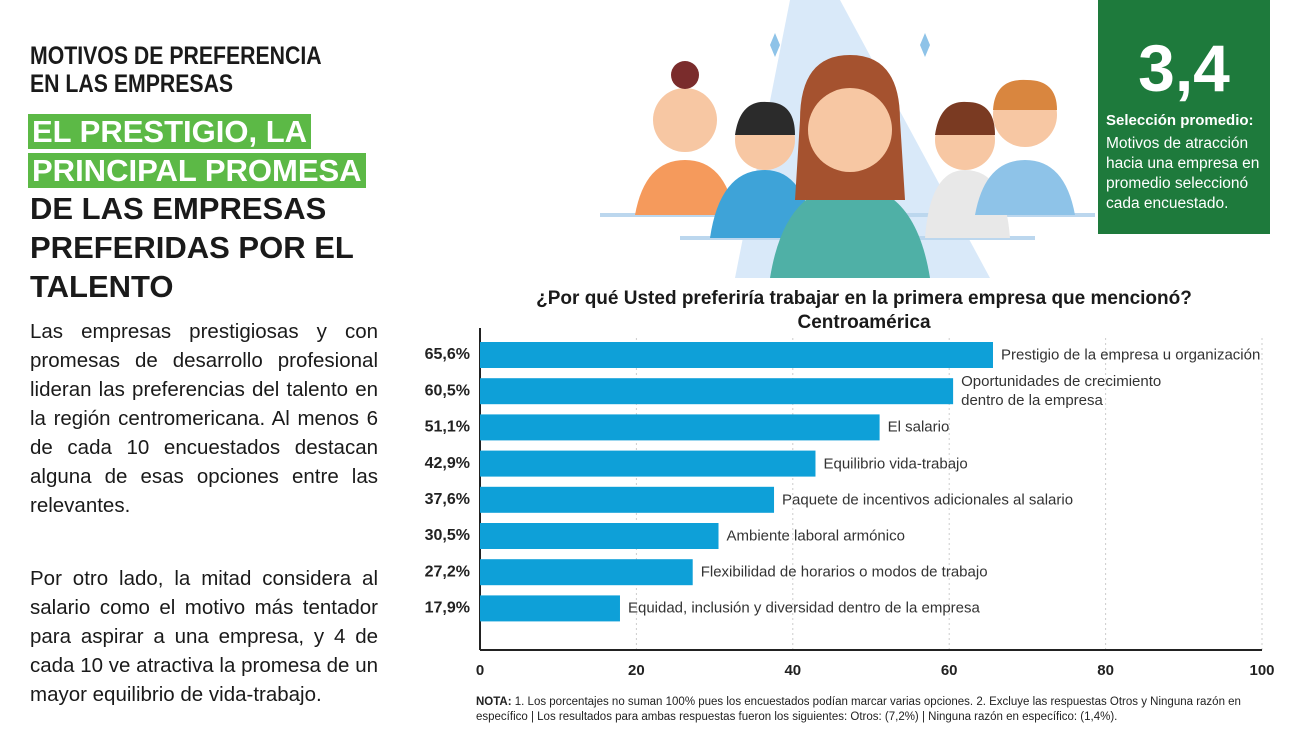  What do you see at coordinates (447, 571) in the screenshot?
I see `value-label: 27,2%` at bounding box center [447, 571].